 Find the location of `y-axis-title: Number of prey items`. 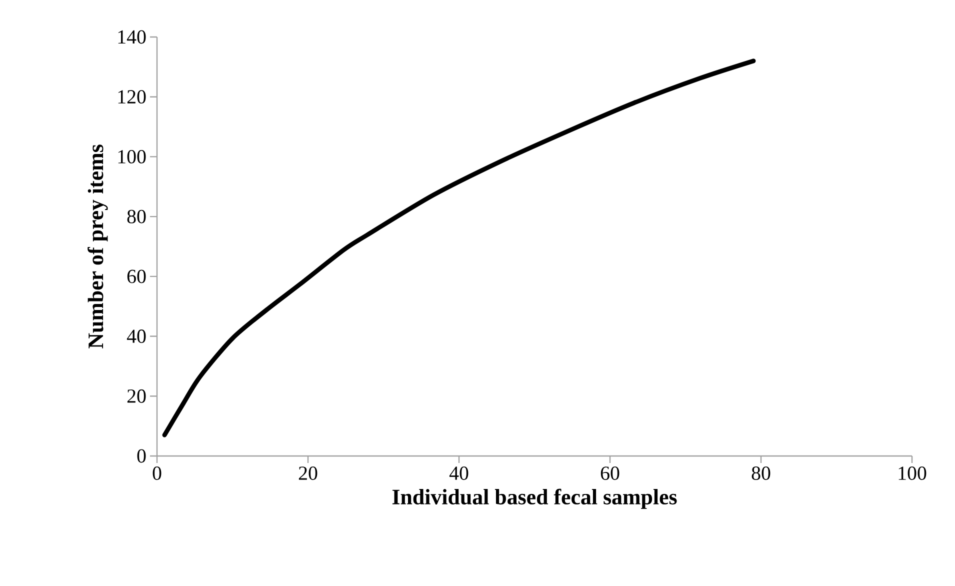

y-axis-title: Number of prey items is located at coordinates (98, 246).